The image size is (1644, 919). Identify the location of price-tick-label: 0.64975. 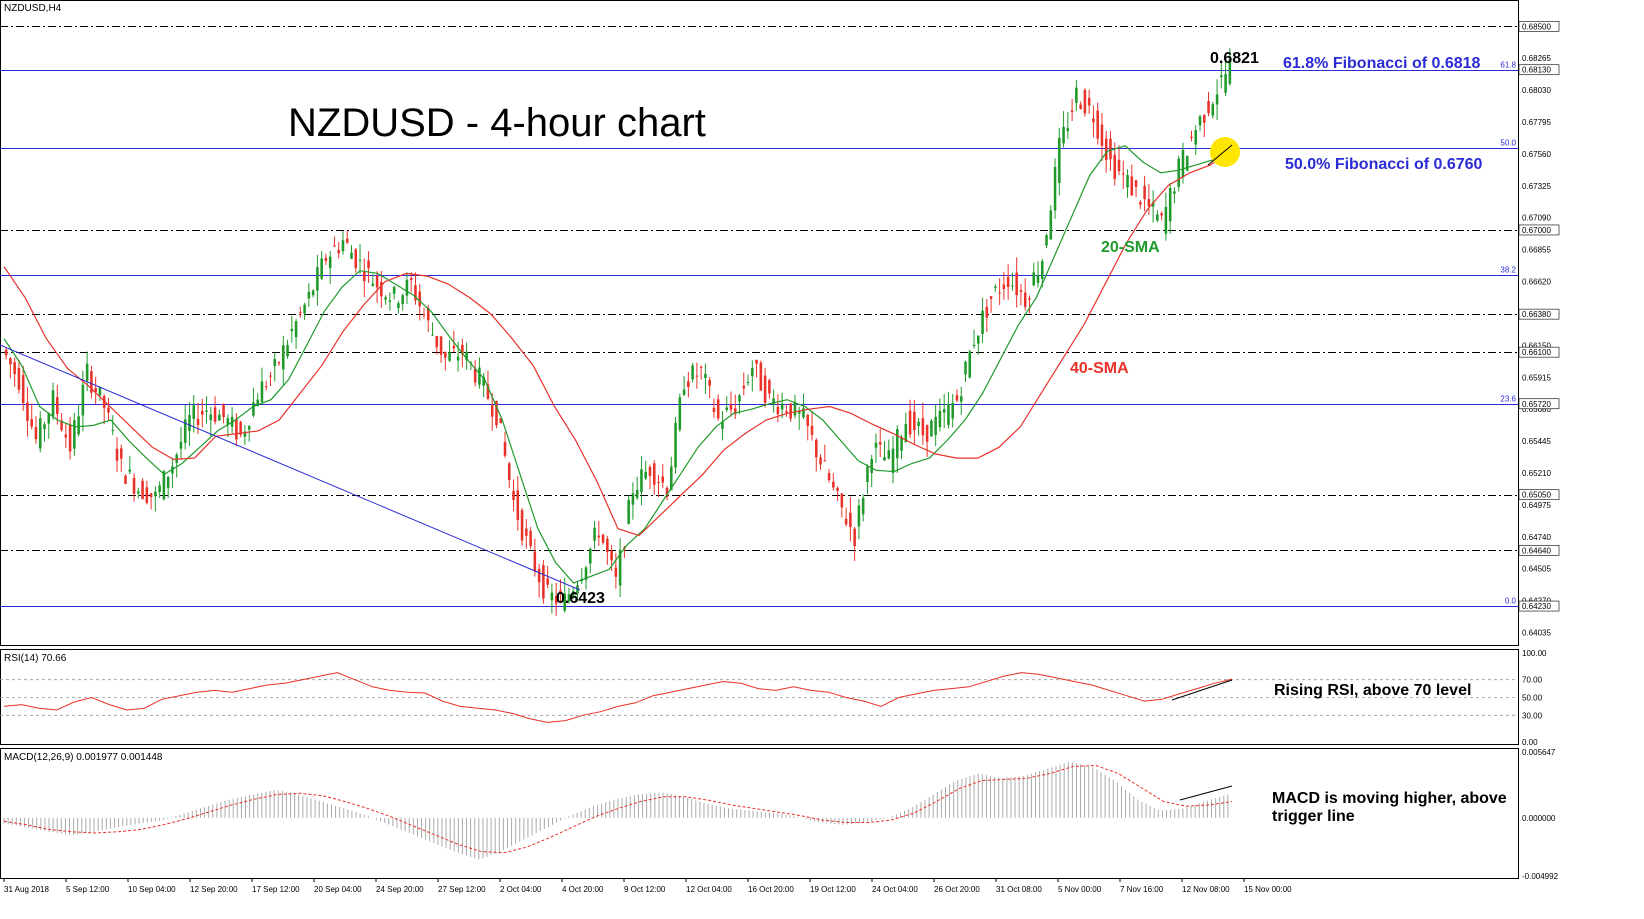
(1536, 505).